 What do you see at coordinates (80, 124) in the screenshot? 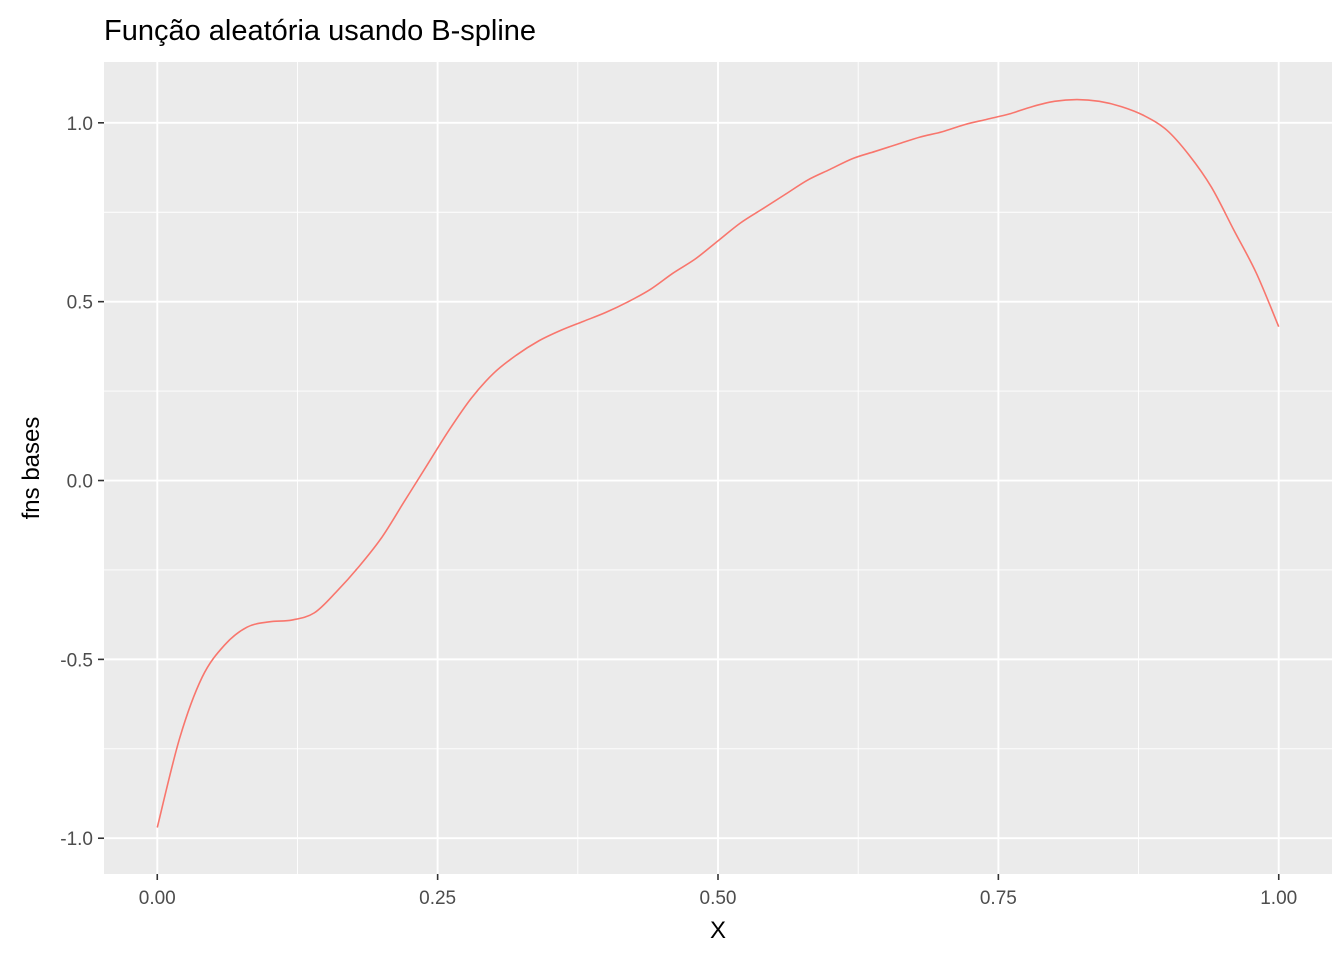
I see `y-tick-label: 1.0` at bounding box center [80, 124].